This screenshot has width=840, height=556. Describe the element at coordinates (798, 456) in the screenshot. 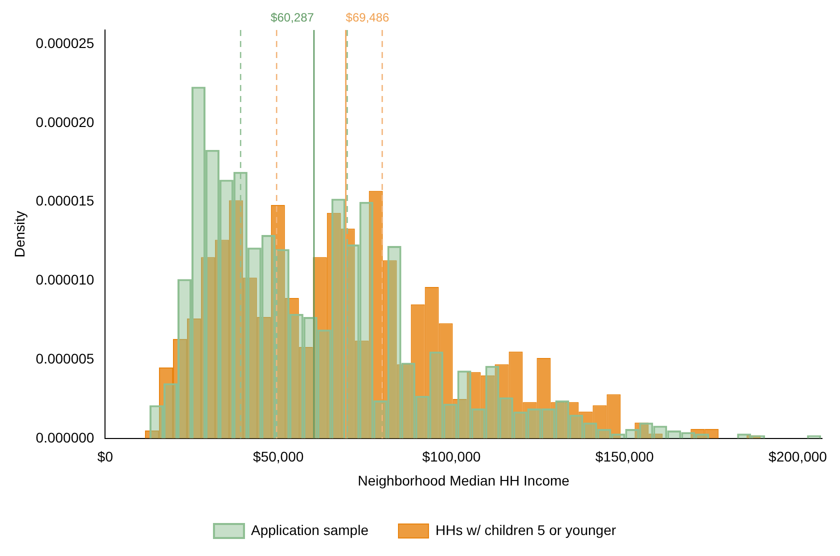

I see `x-tick-label: $200,000` at that location.